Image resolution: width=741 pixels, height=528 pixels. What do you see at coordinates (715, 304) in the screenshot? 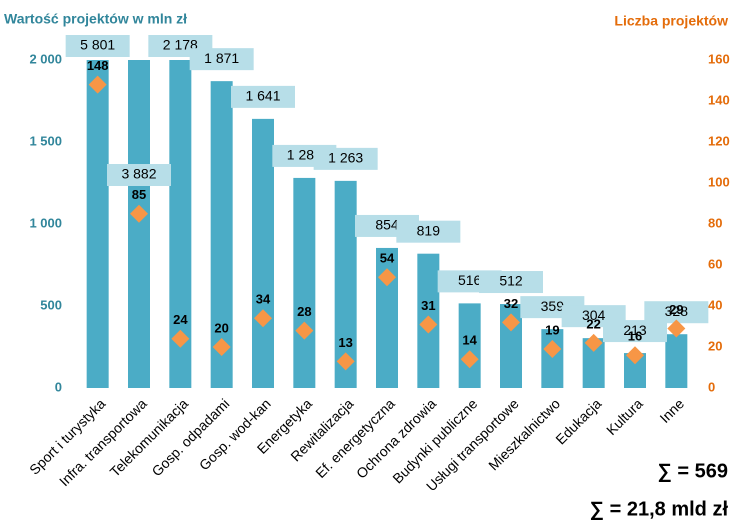
I see `y2-tick-label: 40` at bounding box center [715, 304].